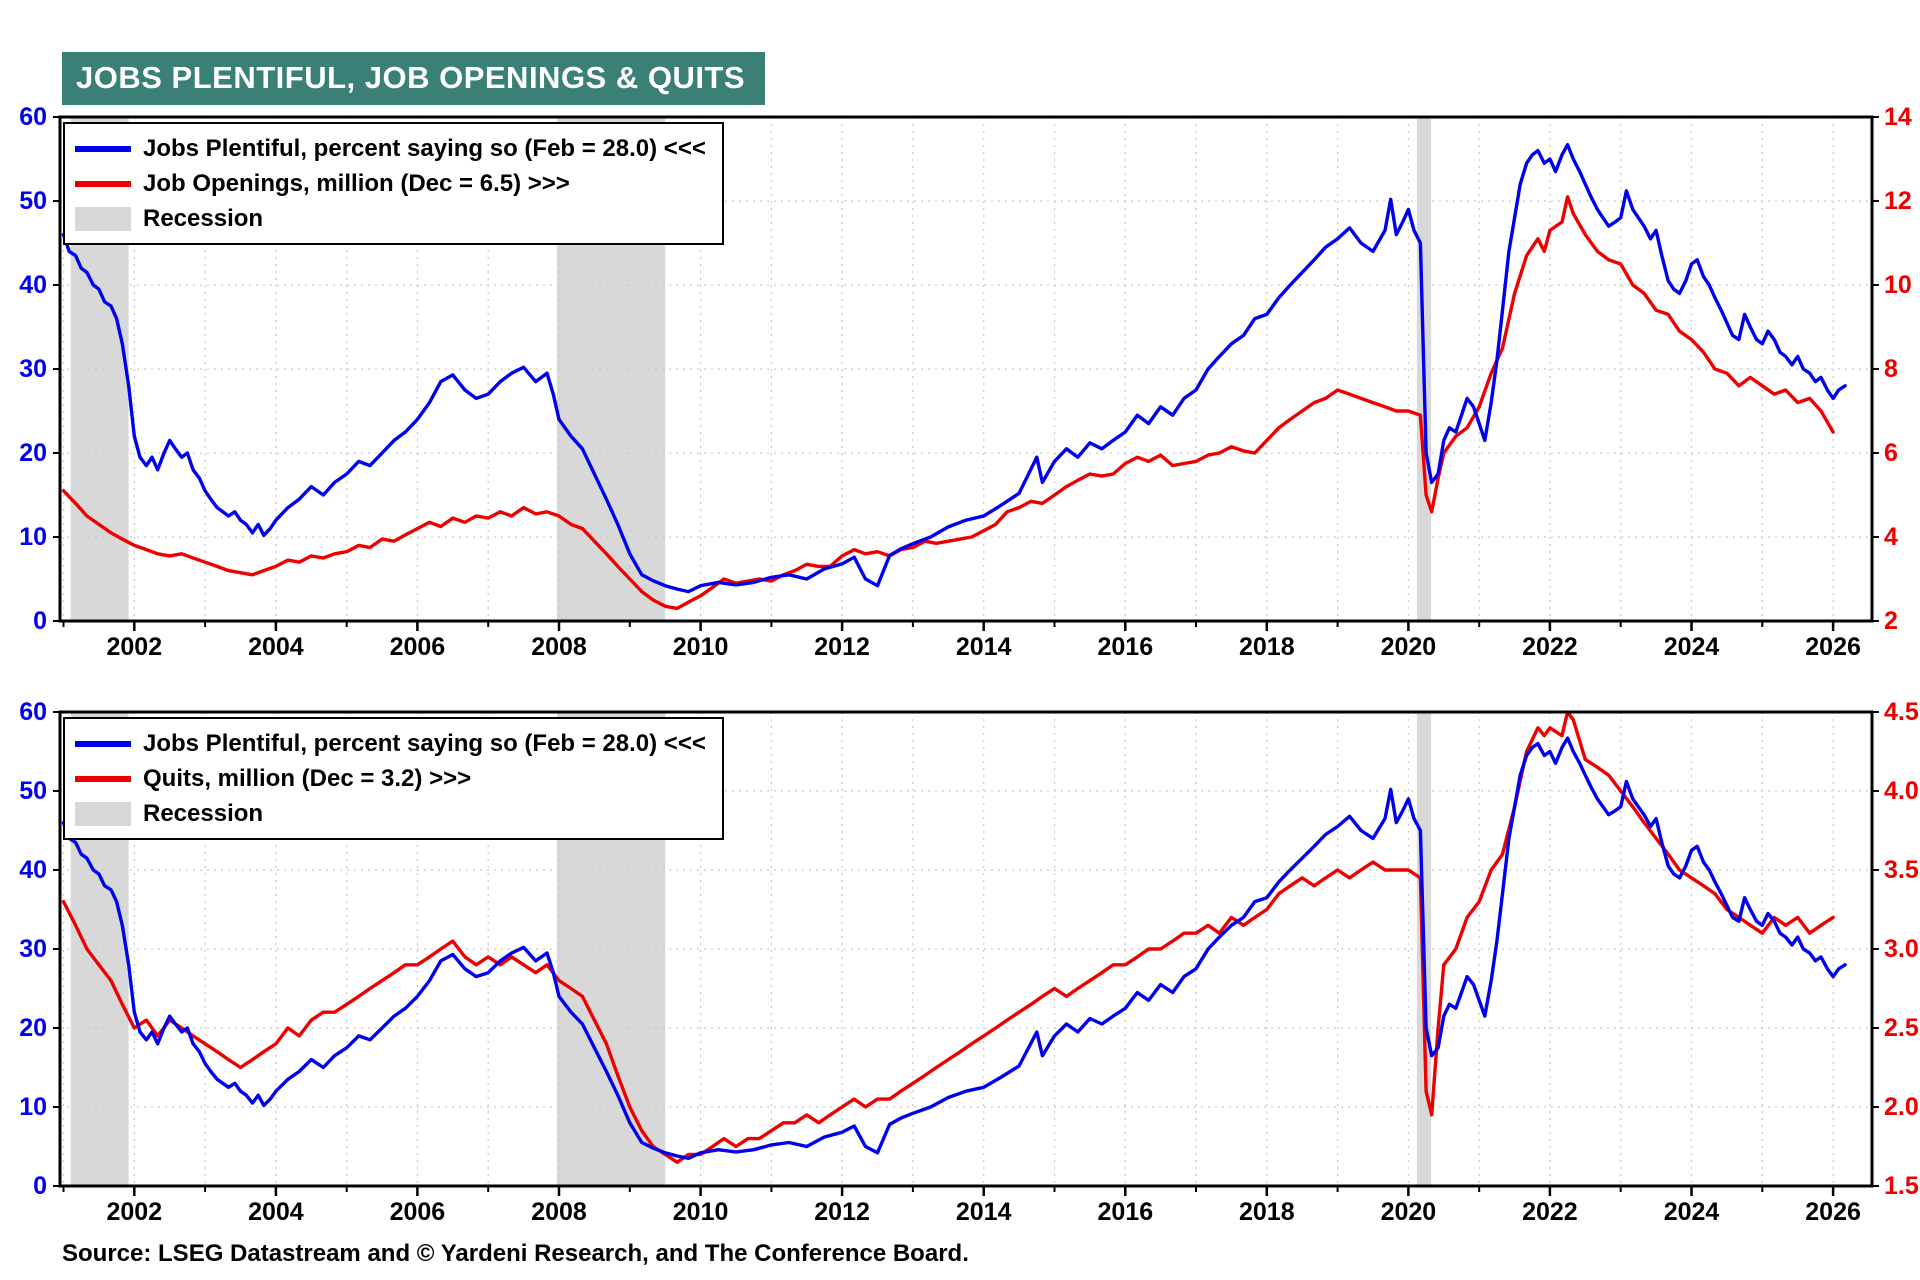  What do you see at coordinates (1901, 791) in the screenshot?
I see `svg-text: 4.0` at bounding box center [1901, 791].